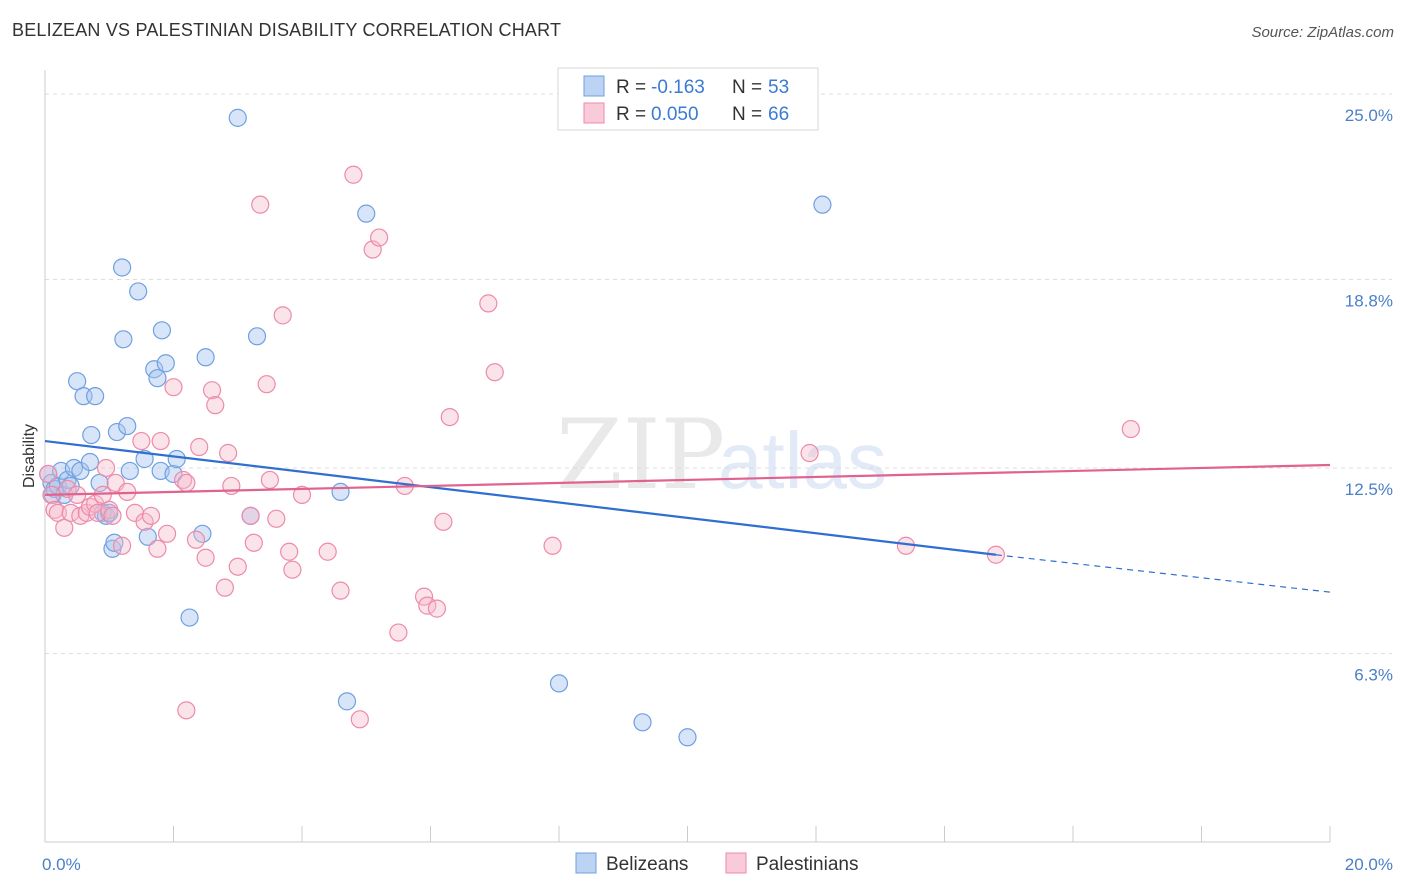 This screenshot has height=892, width=1406. What do you see at coordinates (778, 87) in the screenshot?
I see `legend-n-value-0: 53` at bounding box center [778, 87].